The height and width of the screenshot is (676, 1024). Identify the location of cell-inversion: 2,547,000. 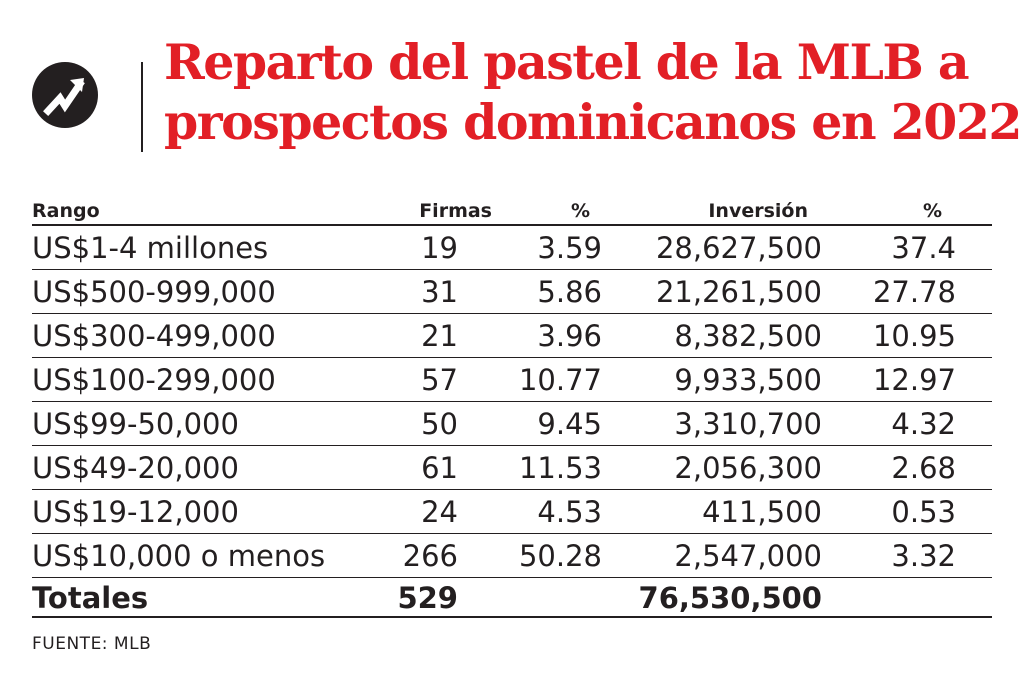
(748, 556).